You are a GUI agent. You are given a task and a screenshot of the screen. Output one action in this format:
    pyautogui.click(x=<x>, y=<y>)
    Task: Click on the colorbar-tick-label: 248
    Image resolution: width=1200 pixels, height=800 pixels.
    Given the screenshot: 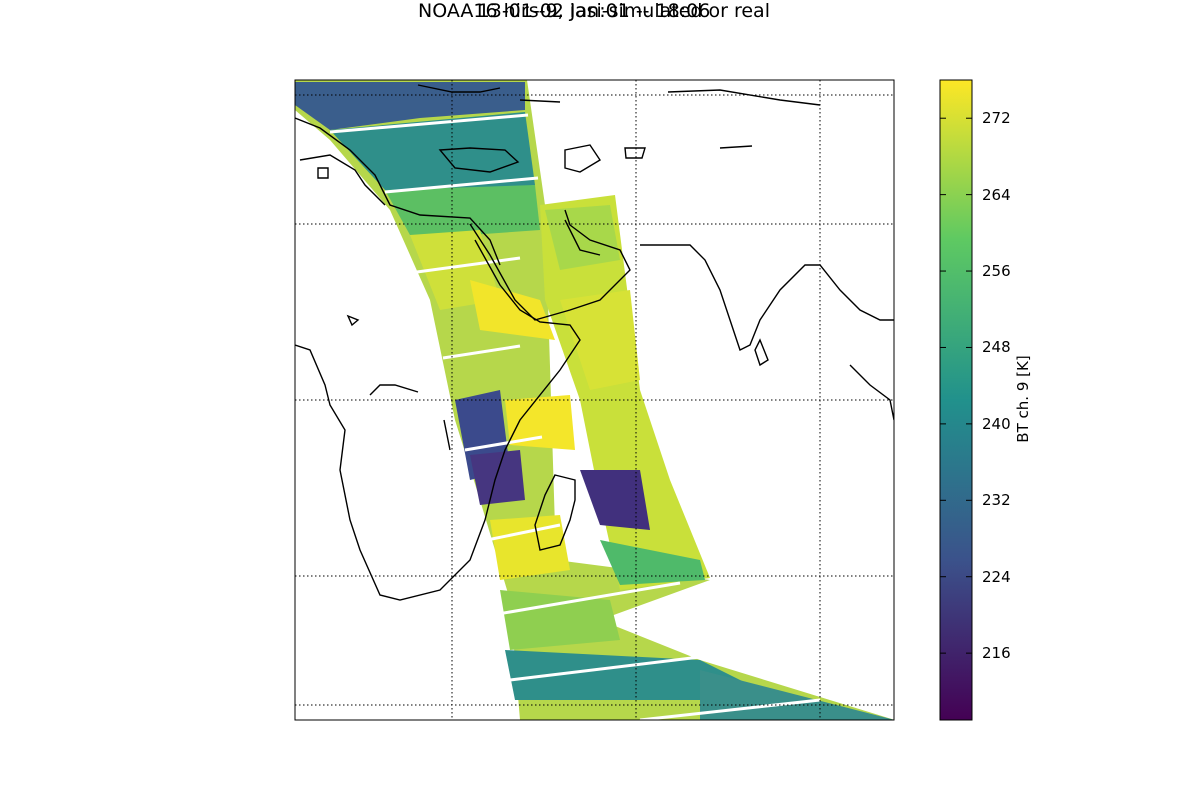 What is the action you would take?
    pyautogui.click(x=996, y=347)
    